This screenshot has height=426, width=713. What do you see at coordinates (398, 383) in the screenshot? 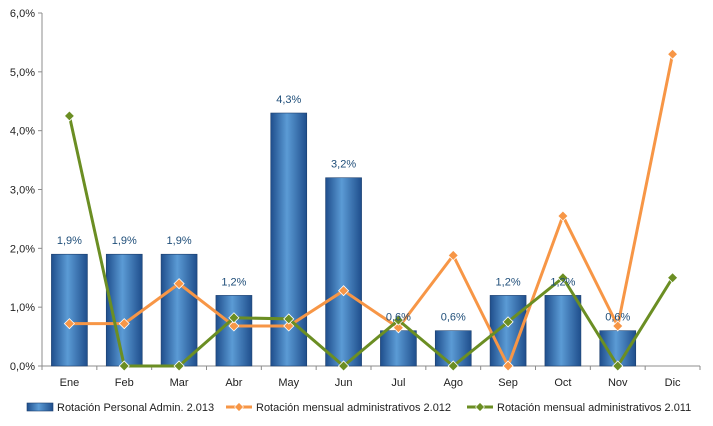
I see `x-tick-label: Jul` at bounding box center [398, 383].